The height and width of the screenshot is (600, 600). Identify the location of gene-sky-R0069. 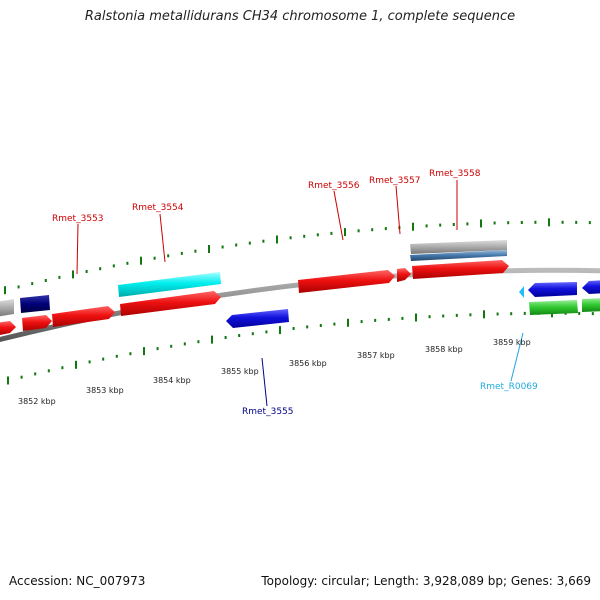
(521, 292).